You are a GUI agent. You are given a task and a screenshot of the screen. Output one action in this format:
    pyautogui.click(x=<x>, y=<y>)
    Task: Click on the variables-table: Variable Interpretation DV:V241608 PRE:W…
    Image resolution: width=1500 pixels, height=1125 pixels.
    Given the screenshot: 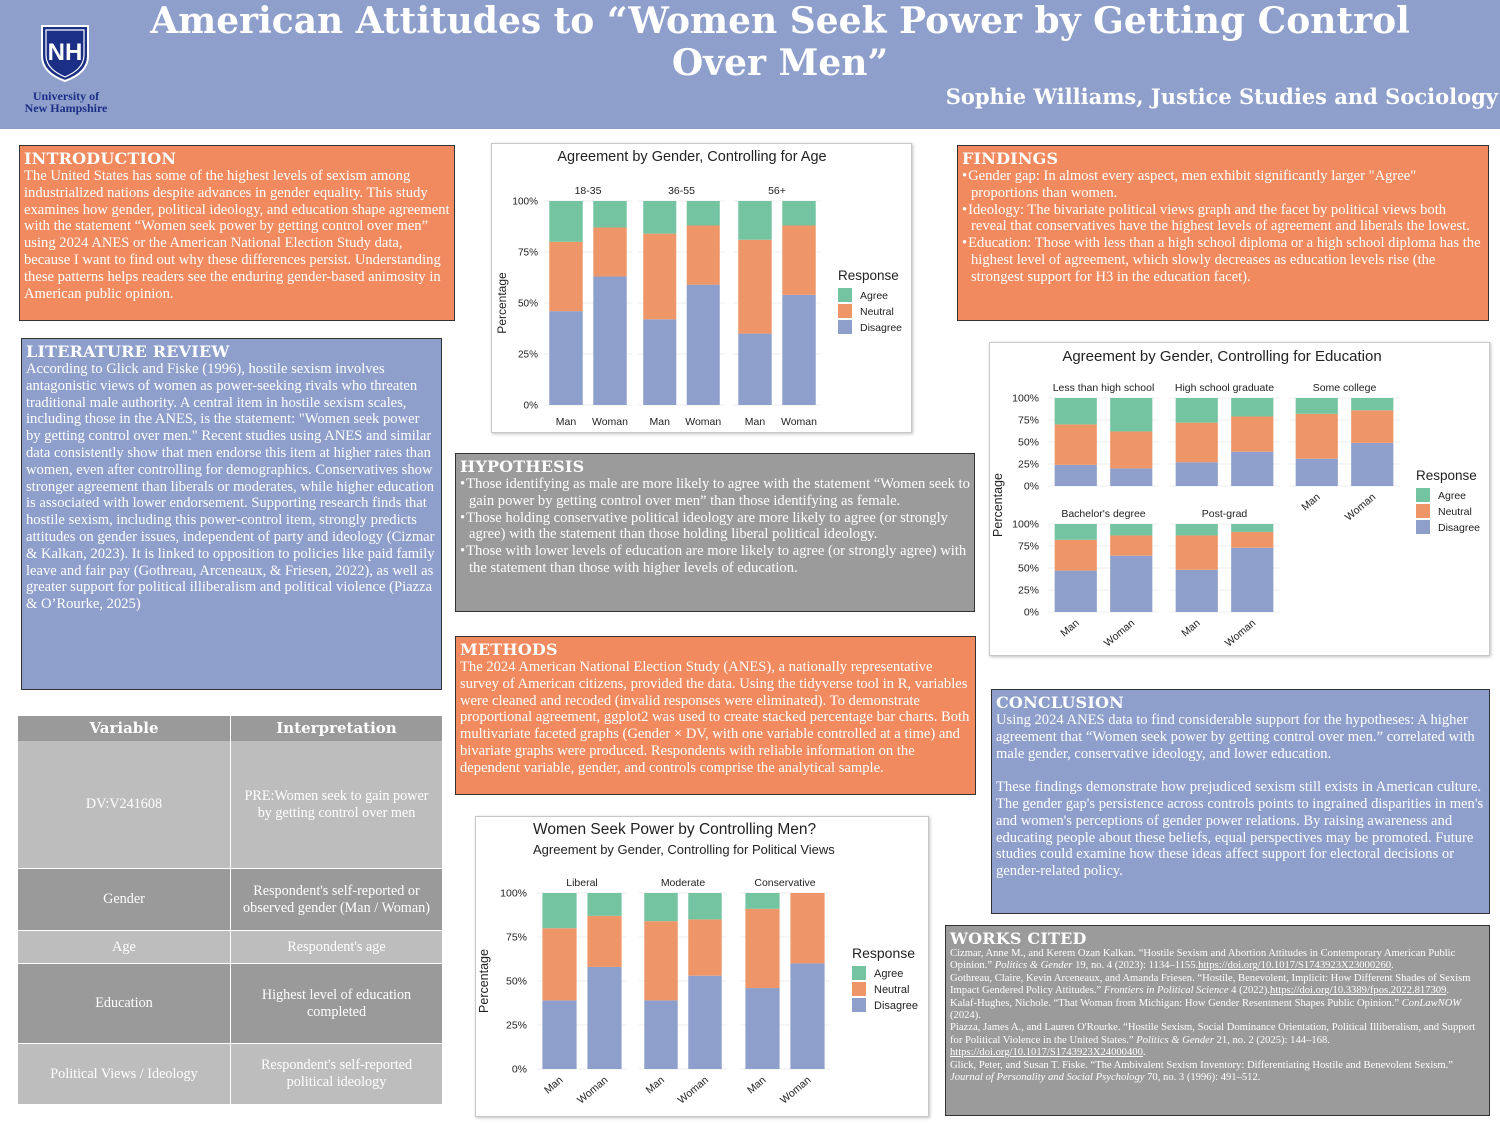 What is the action you would take?
    pyautogui.click(x=230, y=910)
    